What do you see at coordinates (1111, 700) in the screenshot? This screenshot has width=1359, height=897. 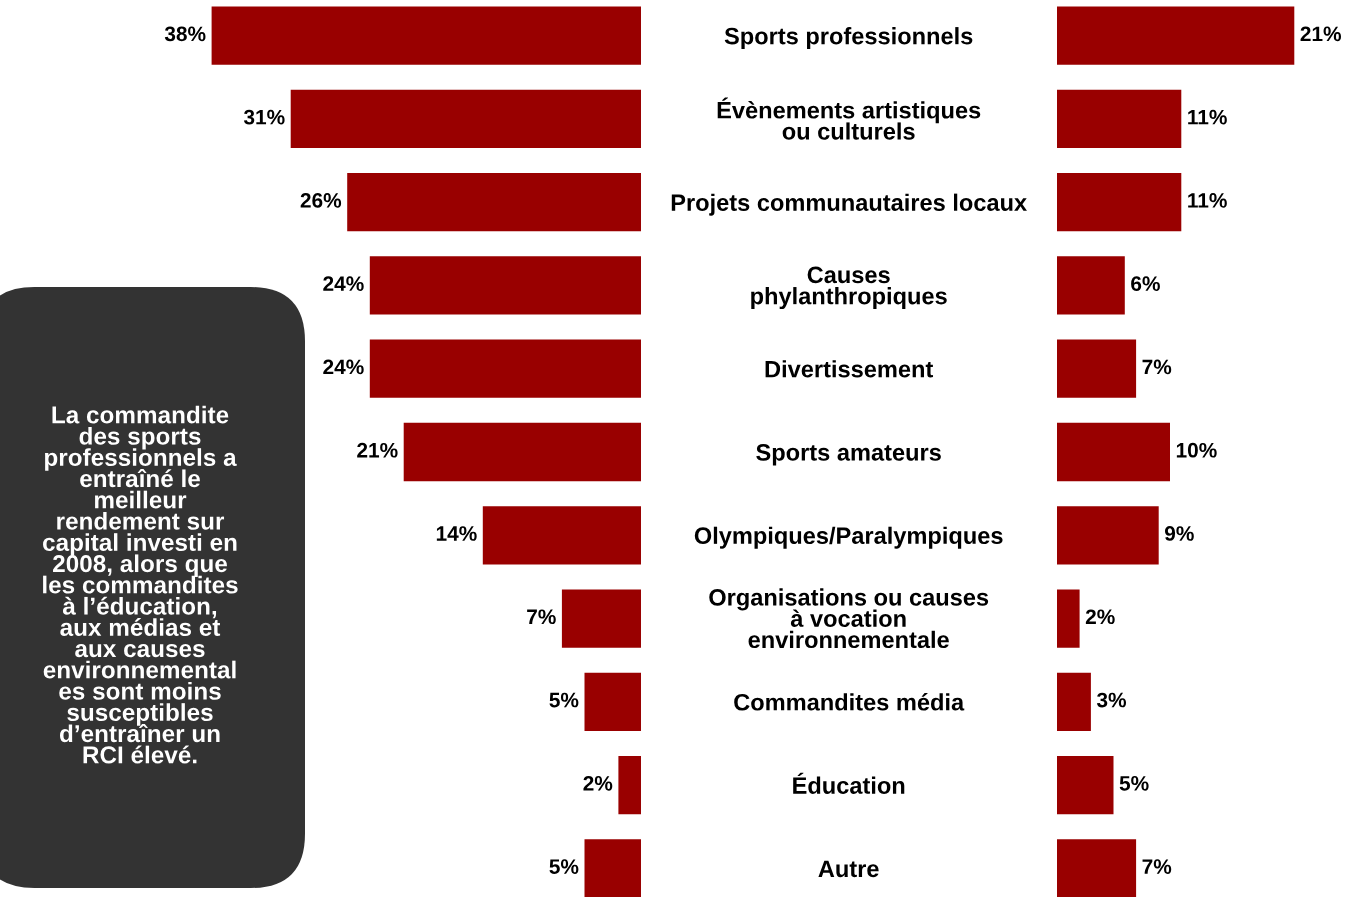 I see `data-label: 3%` at bounding box center [1111, 700].